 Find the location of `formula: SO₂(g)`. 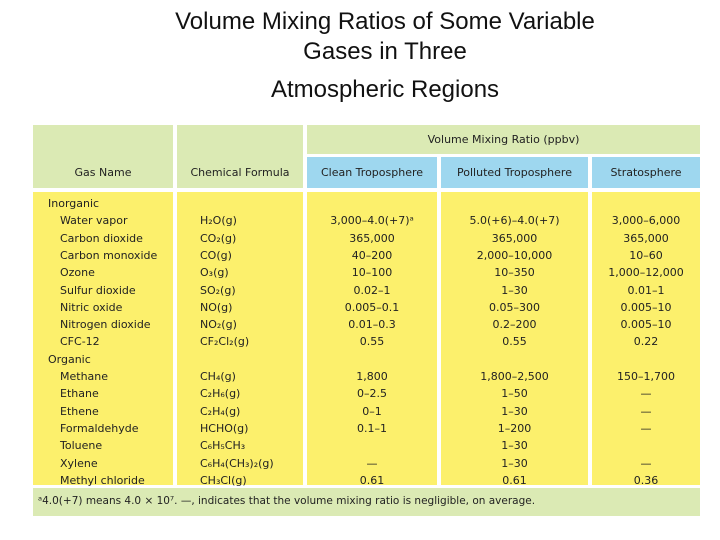

formula: SO₂(g) is located at coordinates (218, 290).